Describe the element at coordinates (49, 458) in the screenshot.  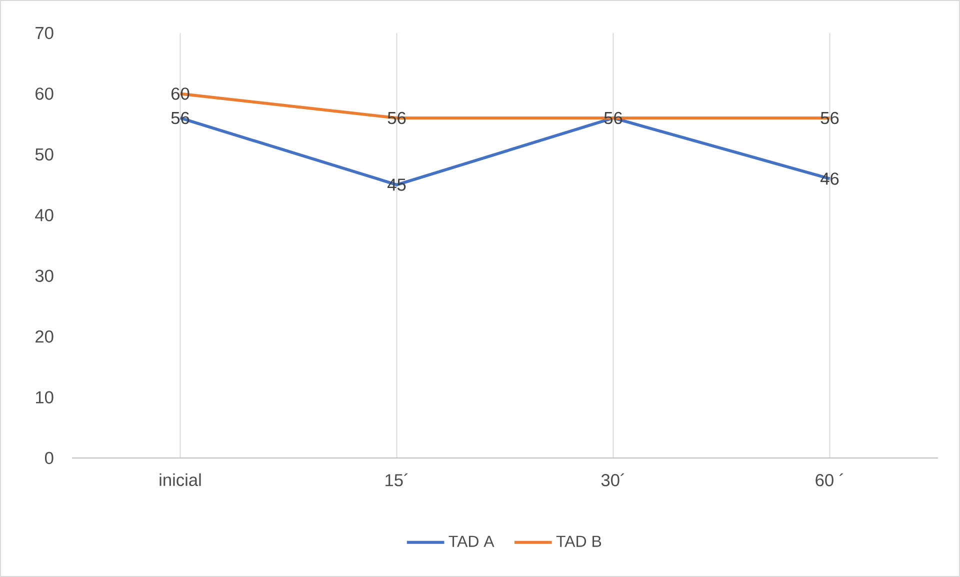
I see `y-tick-label: 0` at that location.